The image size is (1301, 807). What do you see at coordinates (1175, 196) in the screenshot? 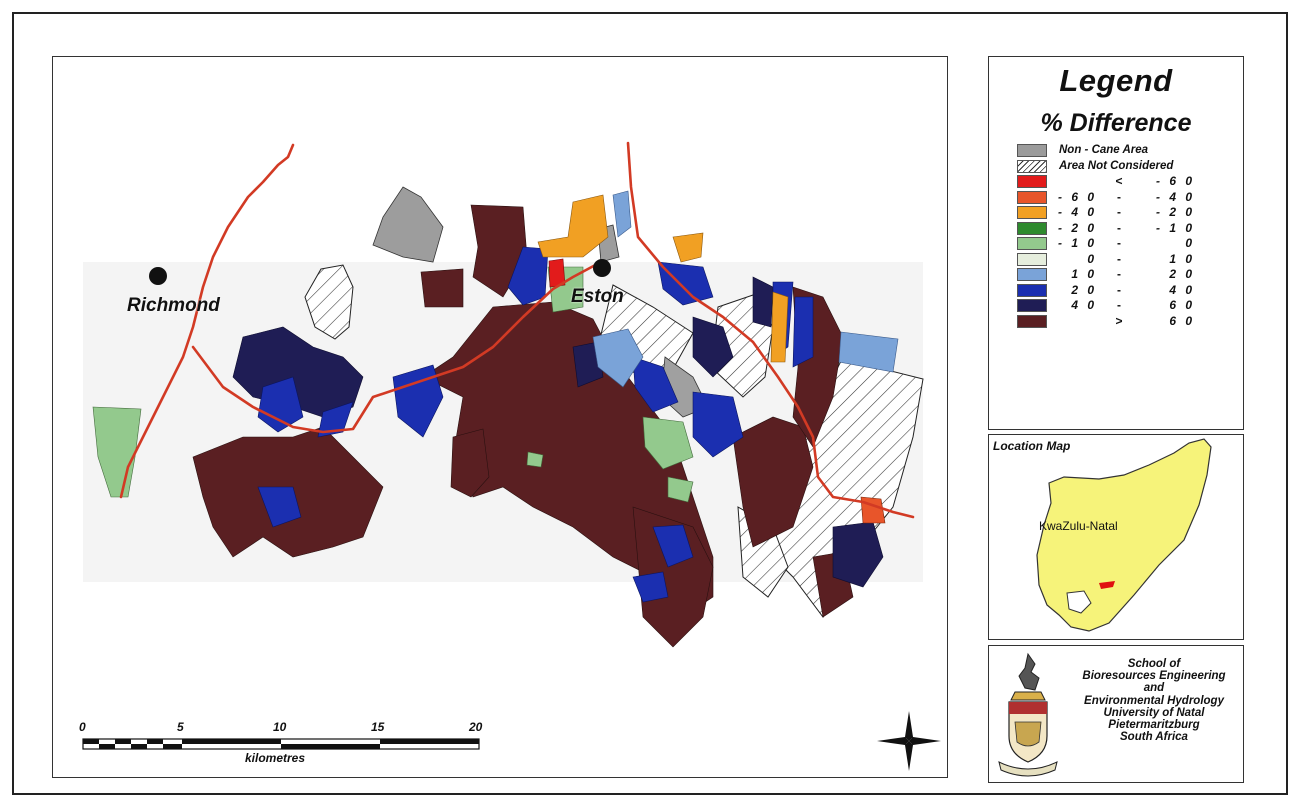
I see `legend-range-hi: - 4 0` at bounding box center [1175, 196].